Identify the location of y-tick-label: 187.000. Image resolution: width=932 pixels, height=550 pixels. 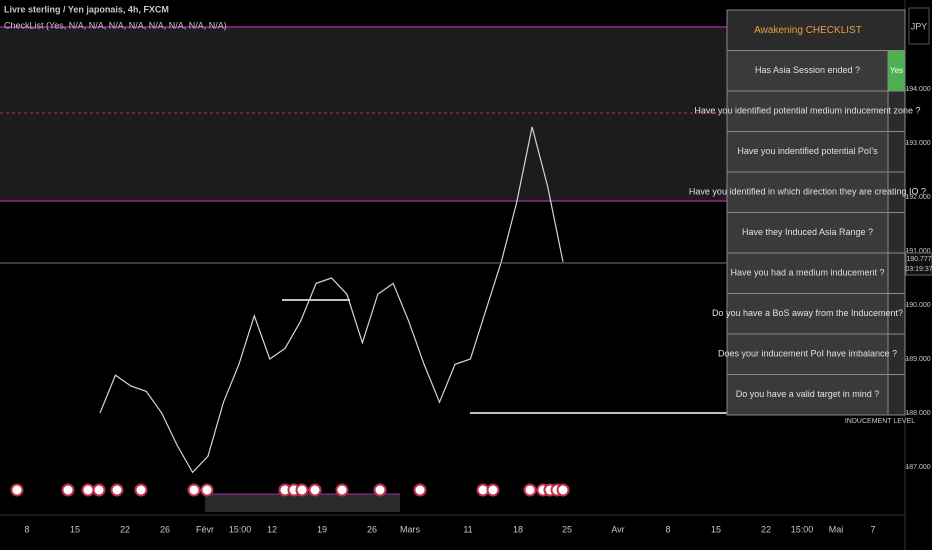
(917, 467).